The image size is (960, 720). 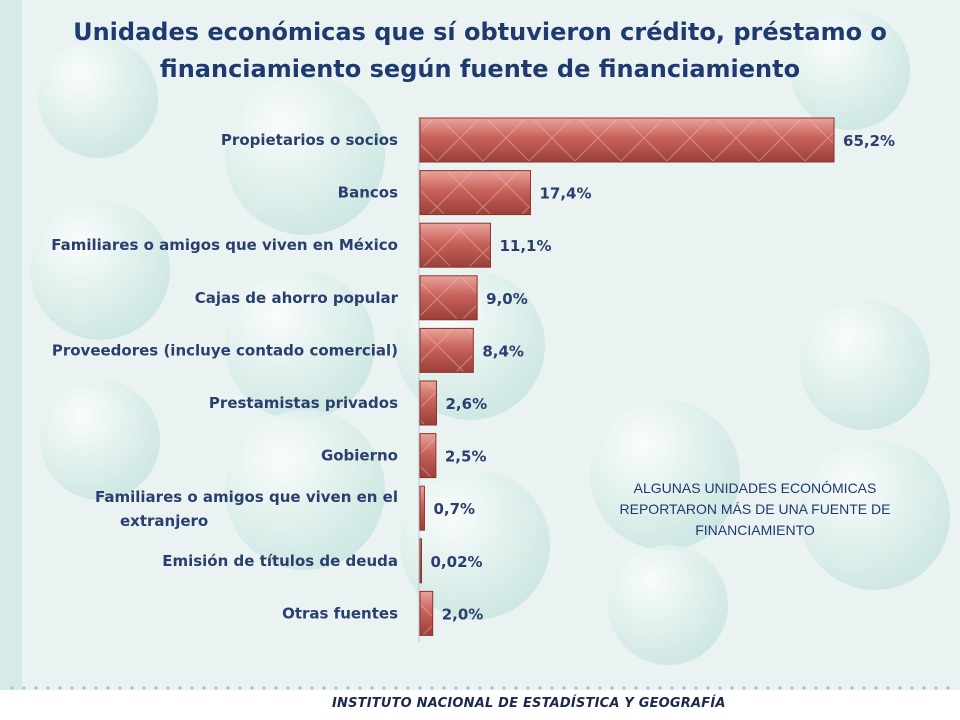 I want to click on background-stripe, so click(x=11, y=345).